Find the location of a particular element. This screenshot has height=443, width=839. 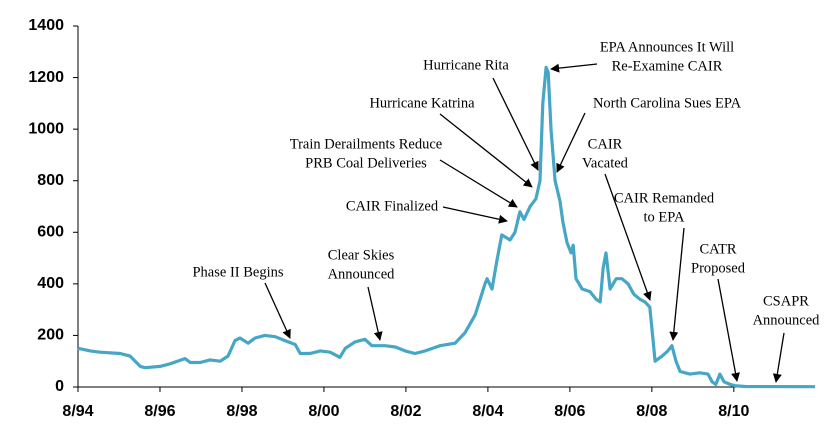

annotation-text: Hurricane Katrina is located at coordinates (422, 103).